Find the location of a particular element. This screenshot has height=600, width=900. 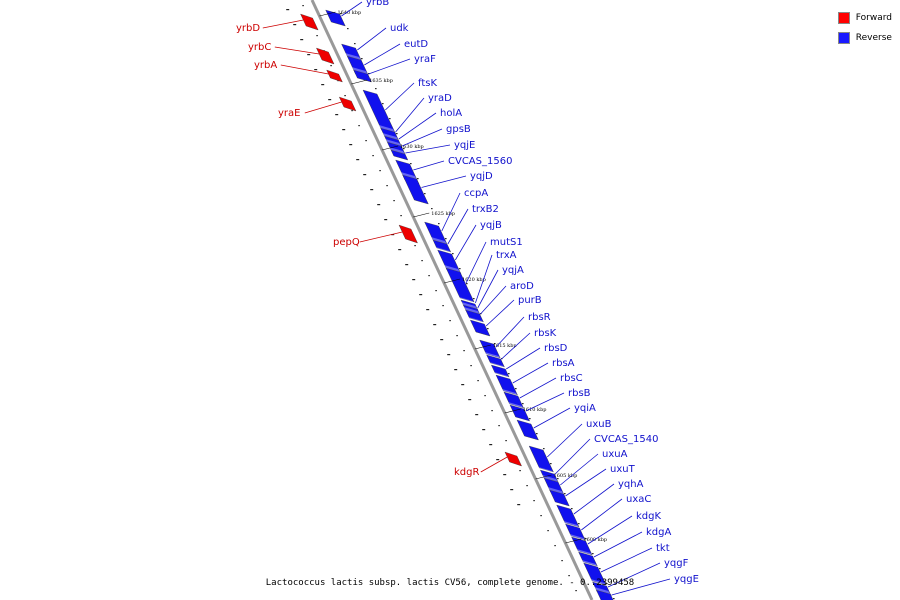

gene-label-reverse: rbsD is located at coordinates (556, 348).